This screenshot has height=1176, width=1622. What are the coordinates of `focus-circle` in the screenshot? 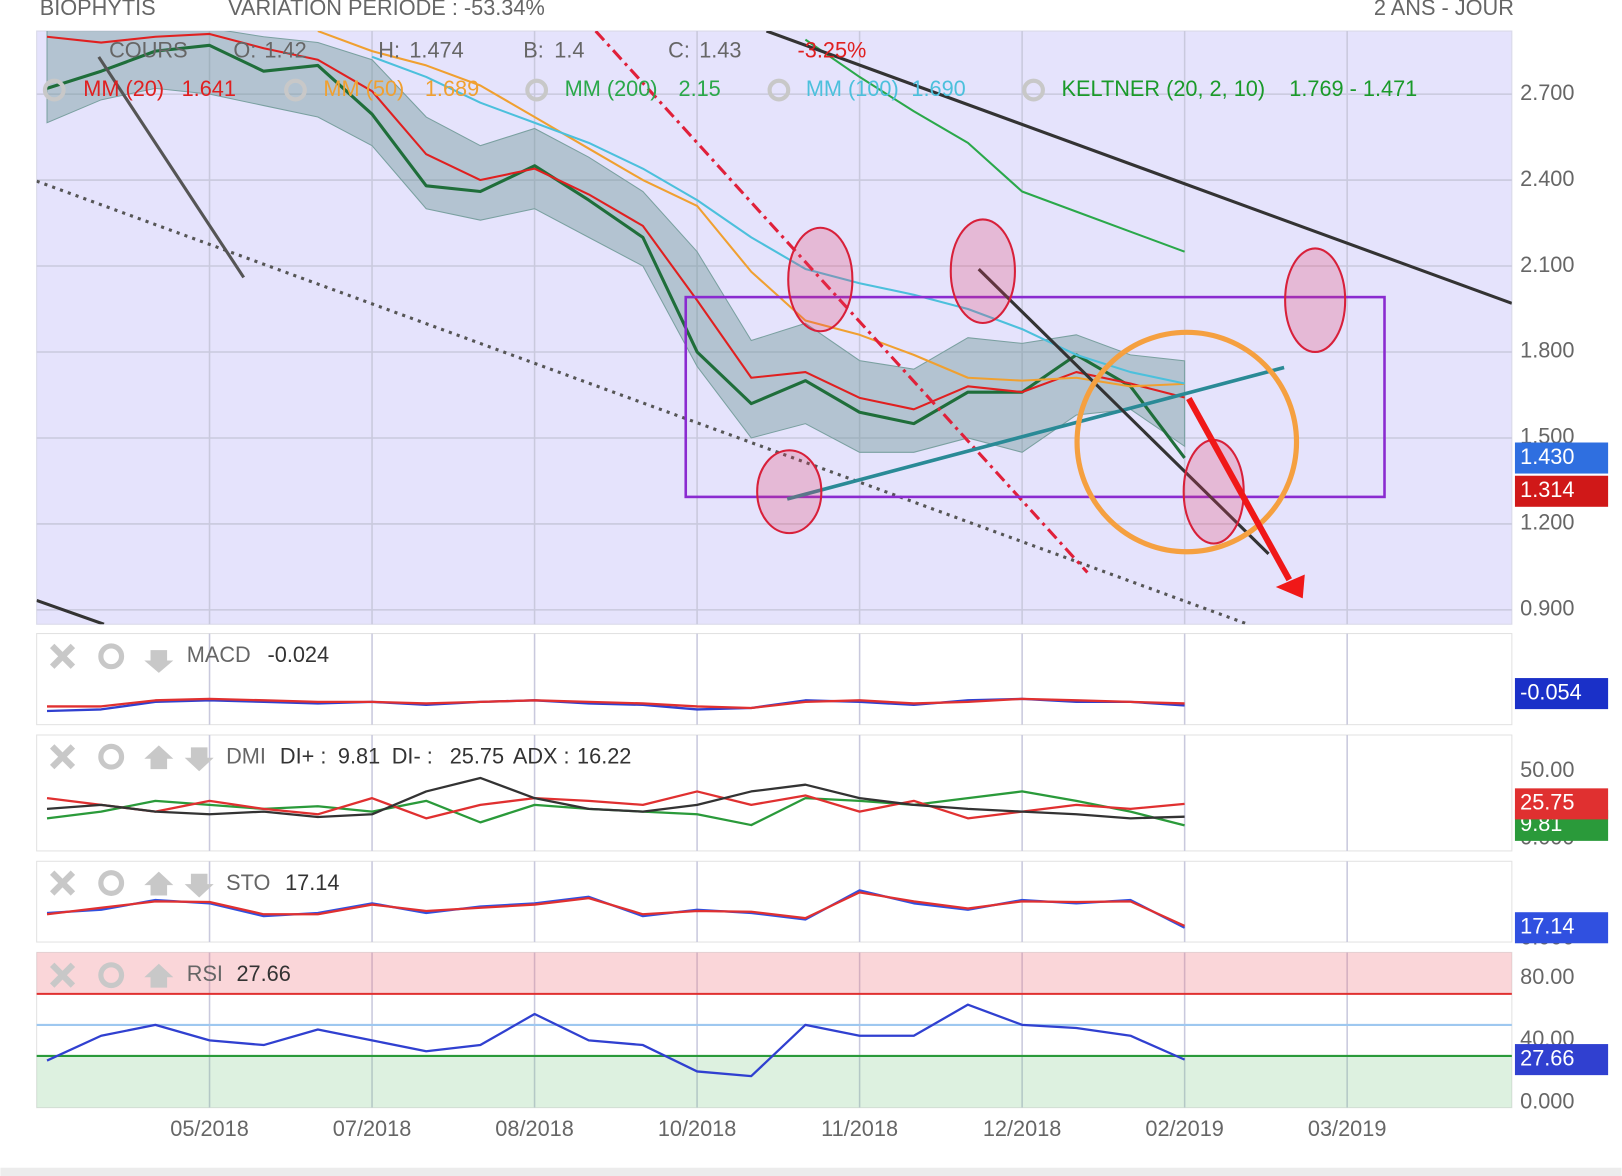 It's located at (1187, 442).